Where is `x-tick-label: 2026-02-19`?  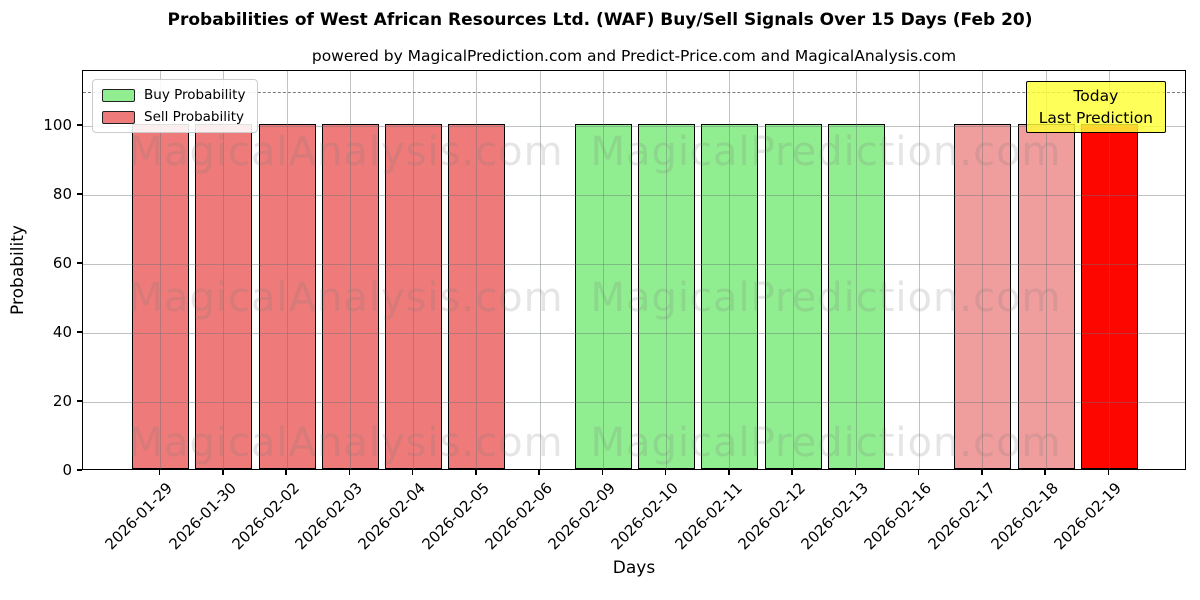 x-tick-label: 2026-02-19 is located at coordinates (1088, 516).